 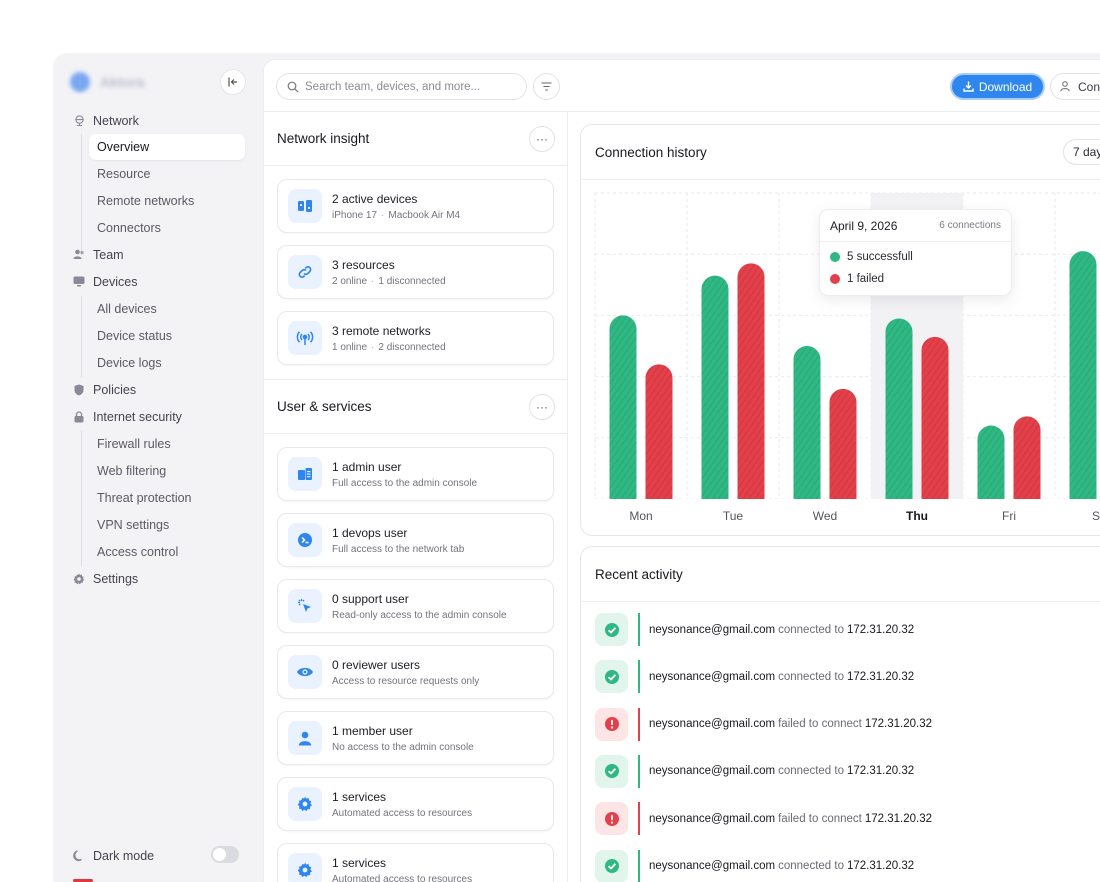 I want to click on search-box, so click(x=401, y=86).